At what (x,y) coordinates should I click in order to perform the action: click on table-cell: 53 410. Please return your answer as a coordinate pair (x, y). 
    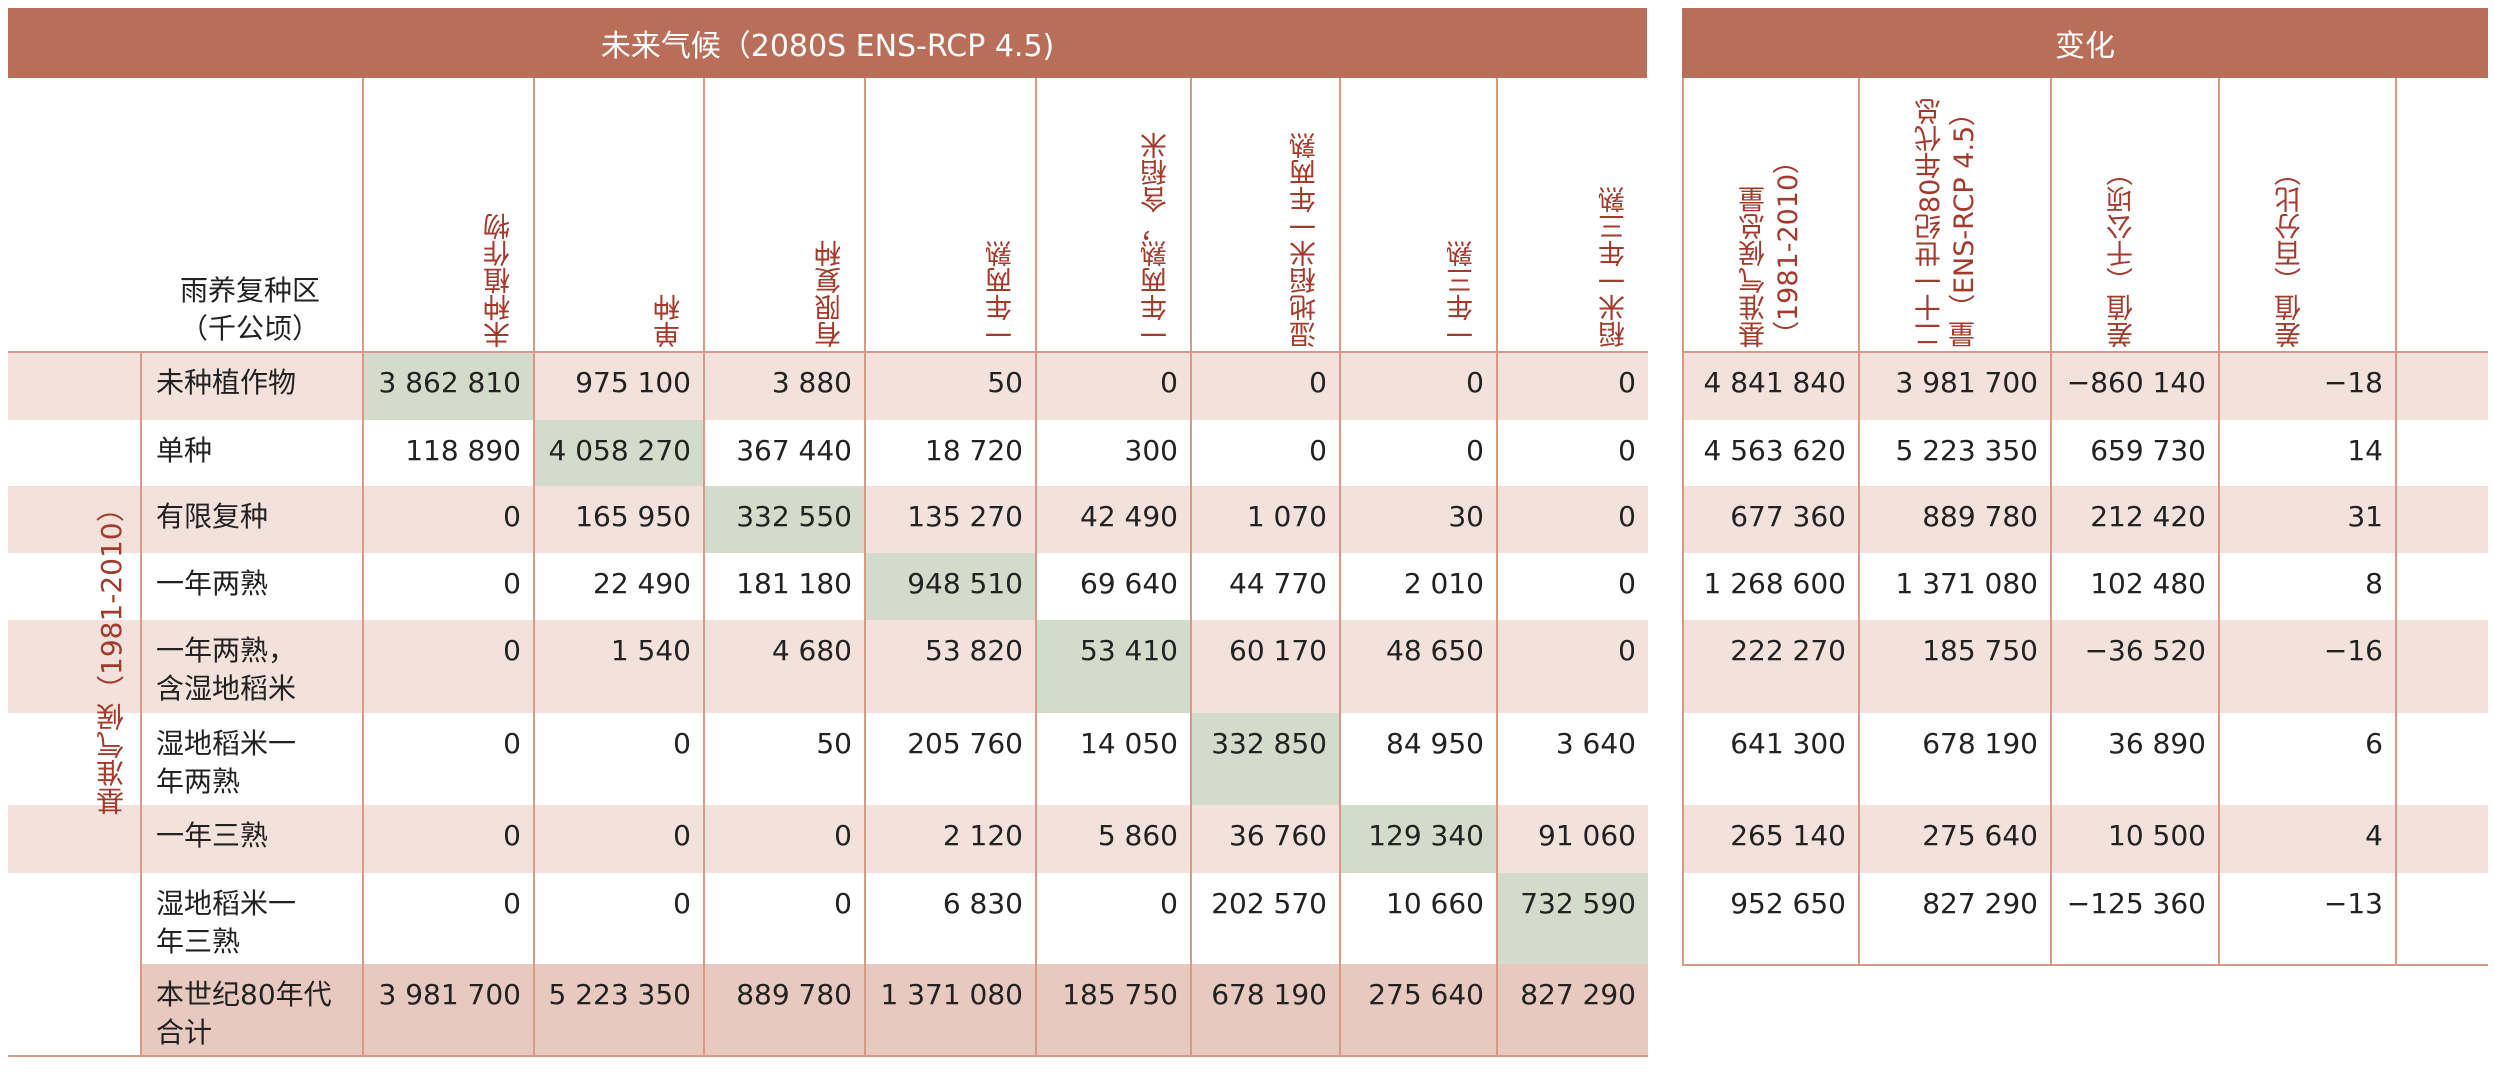
    Looking at the image, I should click on (1129, 650).